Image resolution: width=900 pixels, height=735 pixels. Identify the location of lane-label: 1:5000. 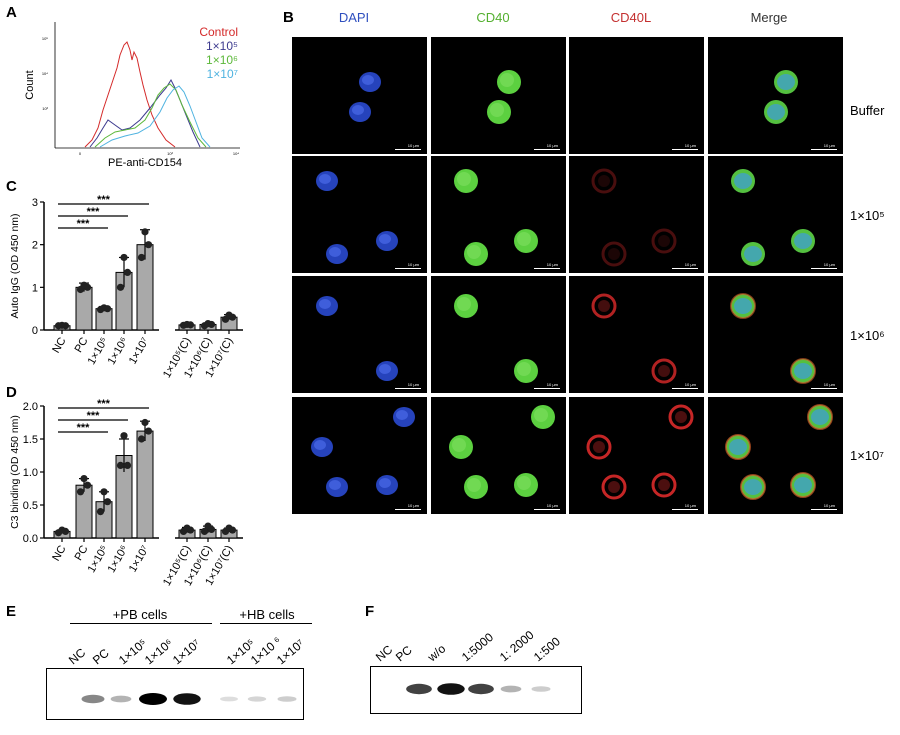
(477, 647).